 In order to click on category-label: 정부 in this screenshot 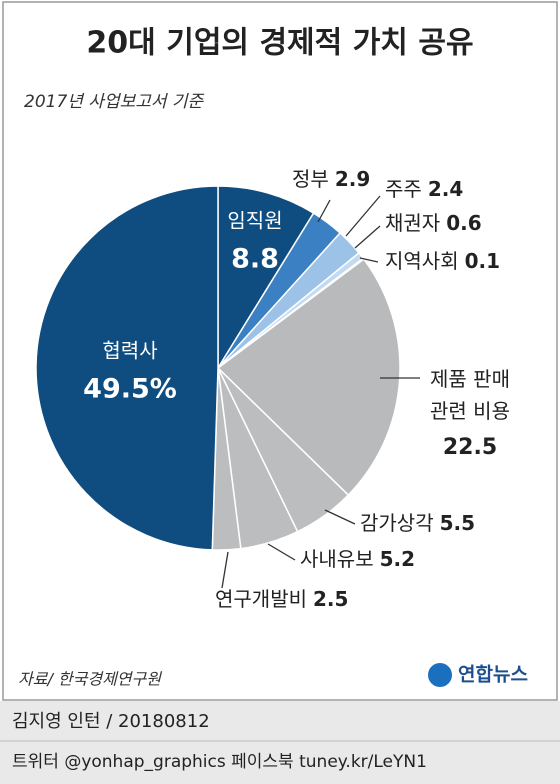, I will do `click(310, 179)`.